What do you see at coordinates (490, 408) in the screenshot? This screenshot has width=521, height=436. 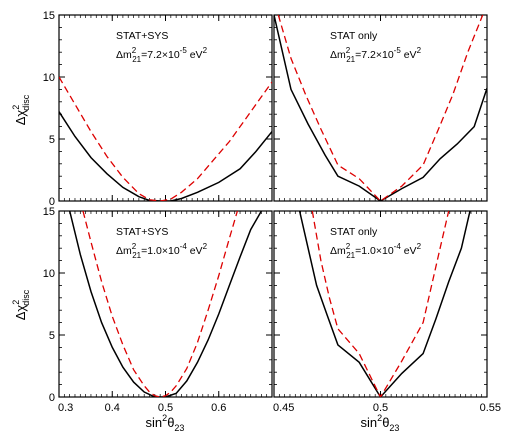 I see `x-tick-label: 0.55` at bounding box center [490, 408].